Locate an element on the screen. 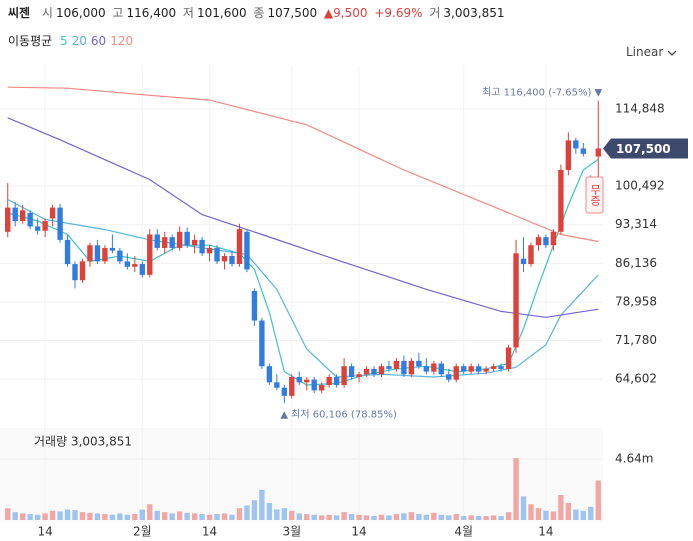 This screenshot has width=693, height=541. change-pct: +9.69% is located at coordinates (398, 13).